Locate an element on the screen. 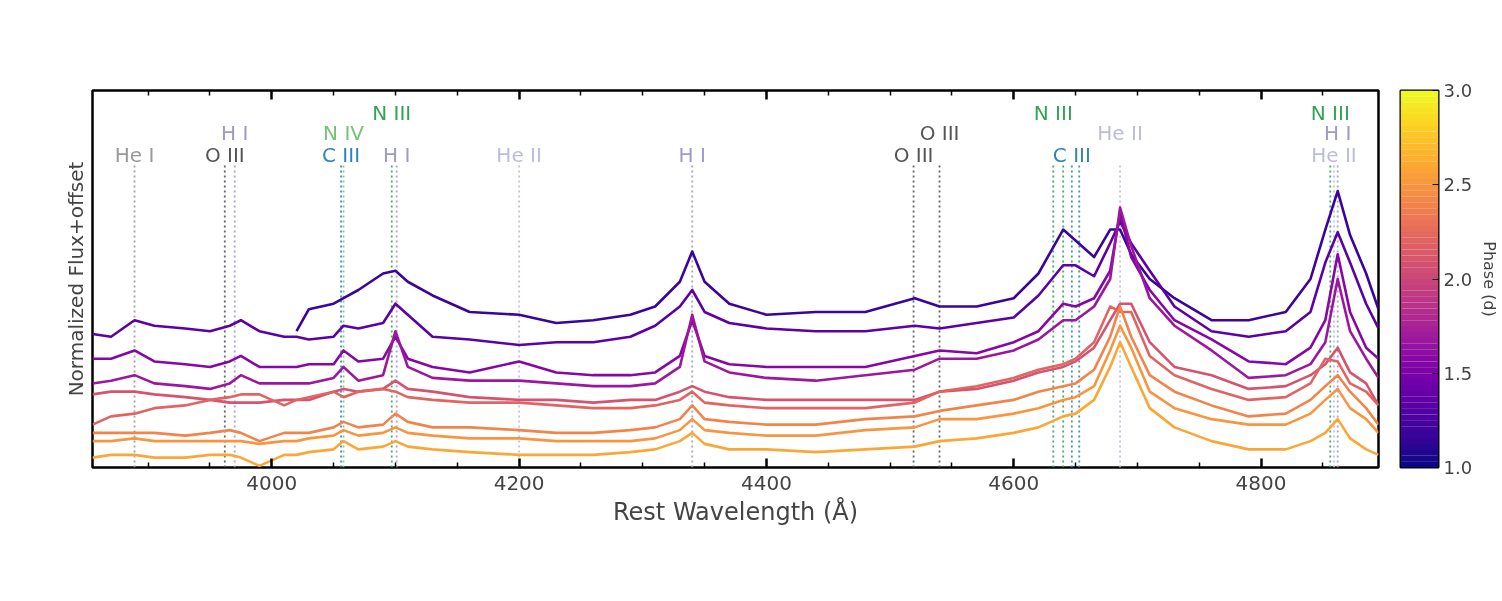 The width and height of the screenshot is (1502, 601). x-tick-label: 4800 is located at coordinates (1261, 482).